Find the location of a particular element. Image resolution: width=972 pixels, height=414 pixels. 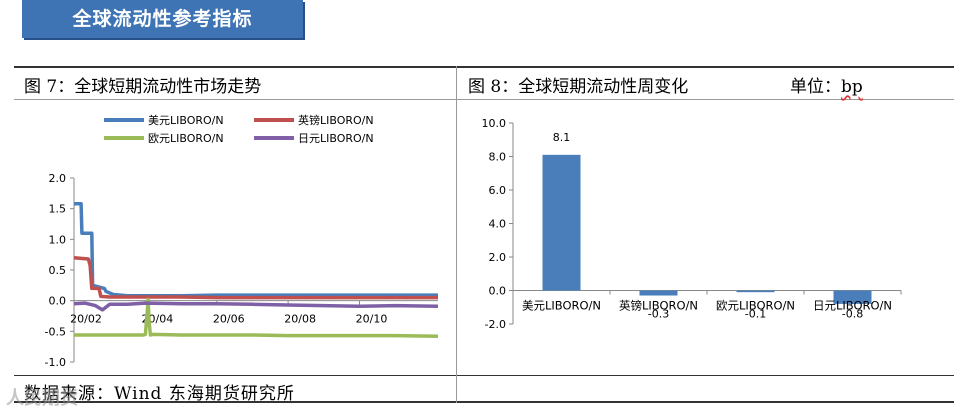

source-divider is located at coordinates (484, 375).